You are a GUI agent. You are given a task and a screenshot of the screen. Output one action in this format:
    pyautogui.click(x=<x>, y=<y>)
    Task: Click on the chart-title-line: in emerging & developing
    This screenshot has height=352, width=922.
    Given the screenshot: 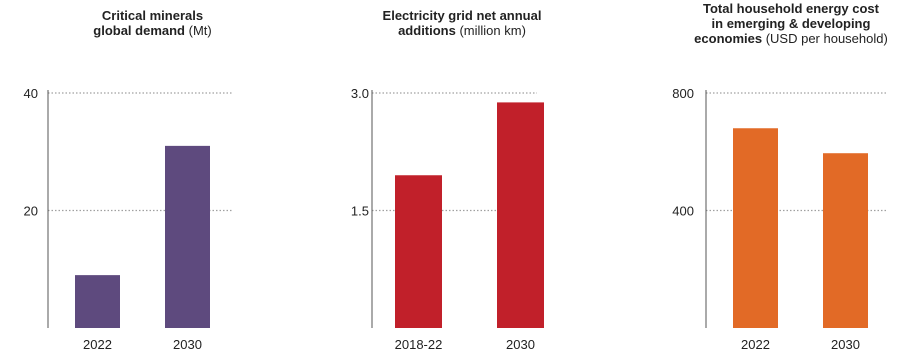 What is the action you would take?
    pyautogui.click(x=791, y=23)
    